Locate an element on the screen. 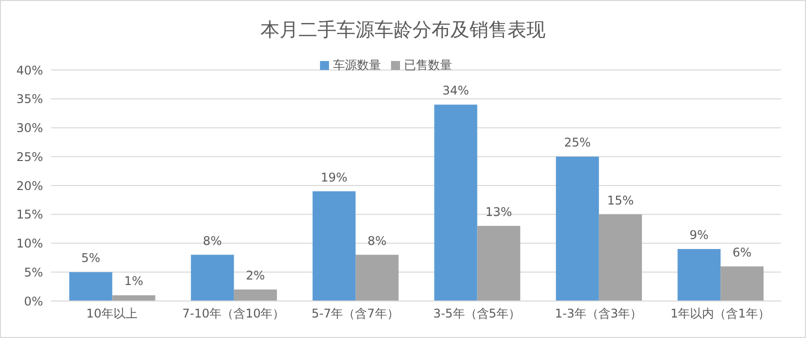  data-label: 6% is located at coordinates (742, 252).